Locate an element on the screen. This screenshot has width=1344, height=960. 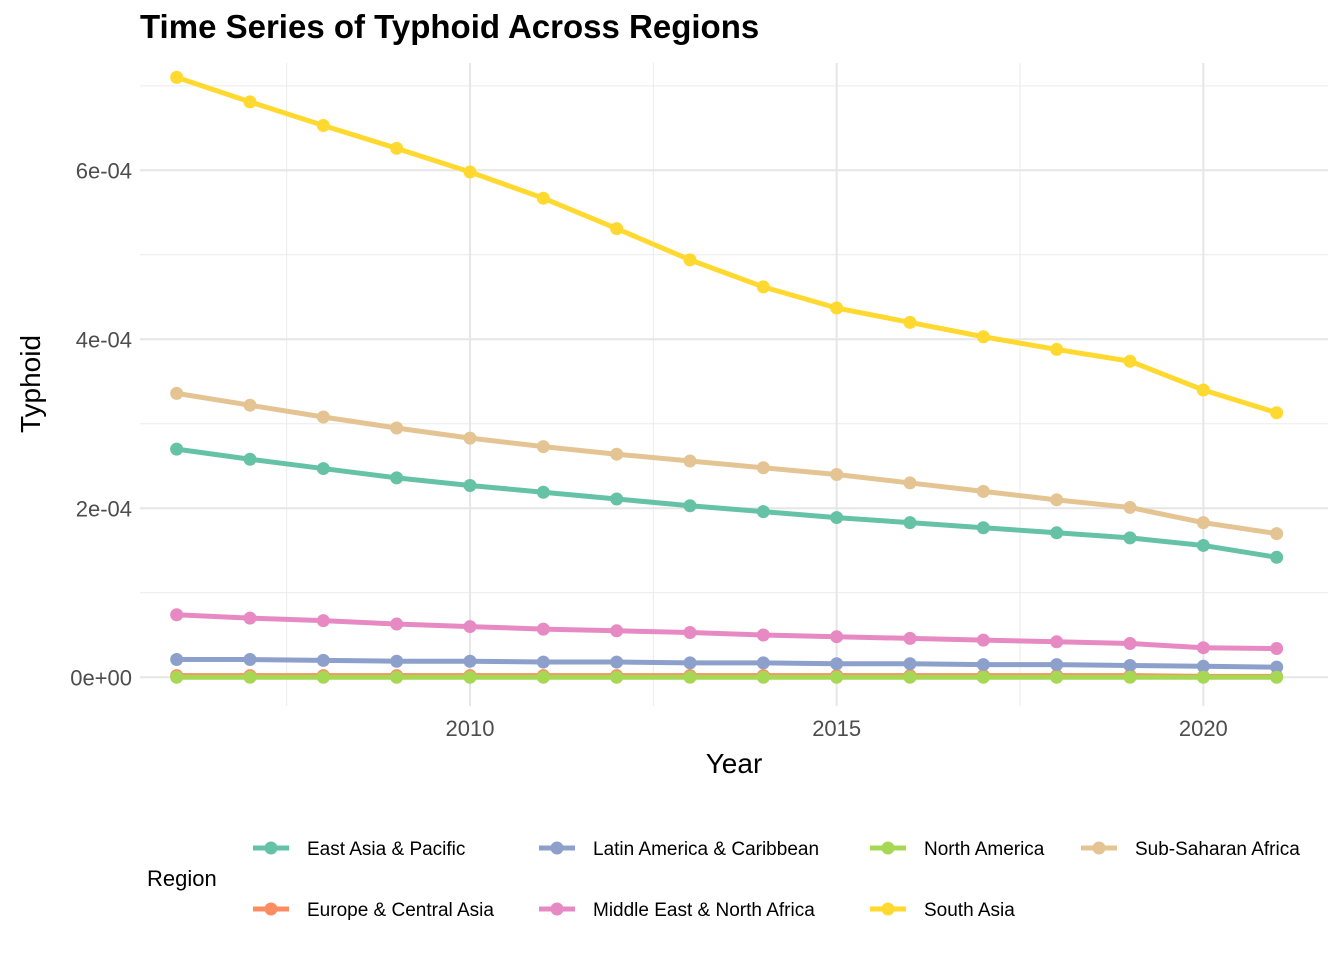
legend-item: Sub-Saharan Africa is located at coordinates (1190, 849).